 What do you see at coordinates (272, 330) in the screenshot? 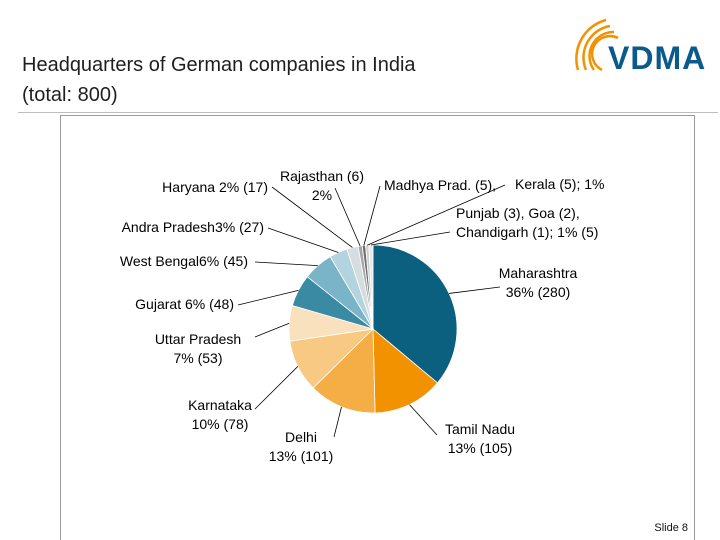
I see `leader-line-uttar-pradesh` at bounding box center [272, 330].